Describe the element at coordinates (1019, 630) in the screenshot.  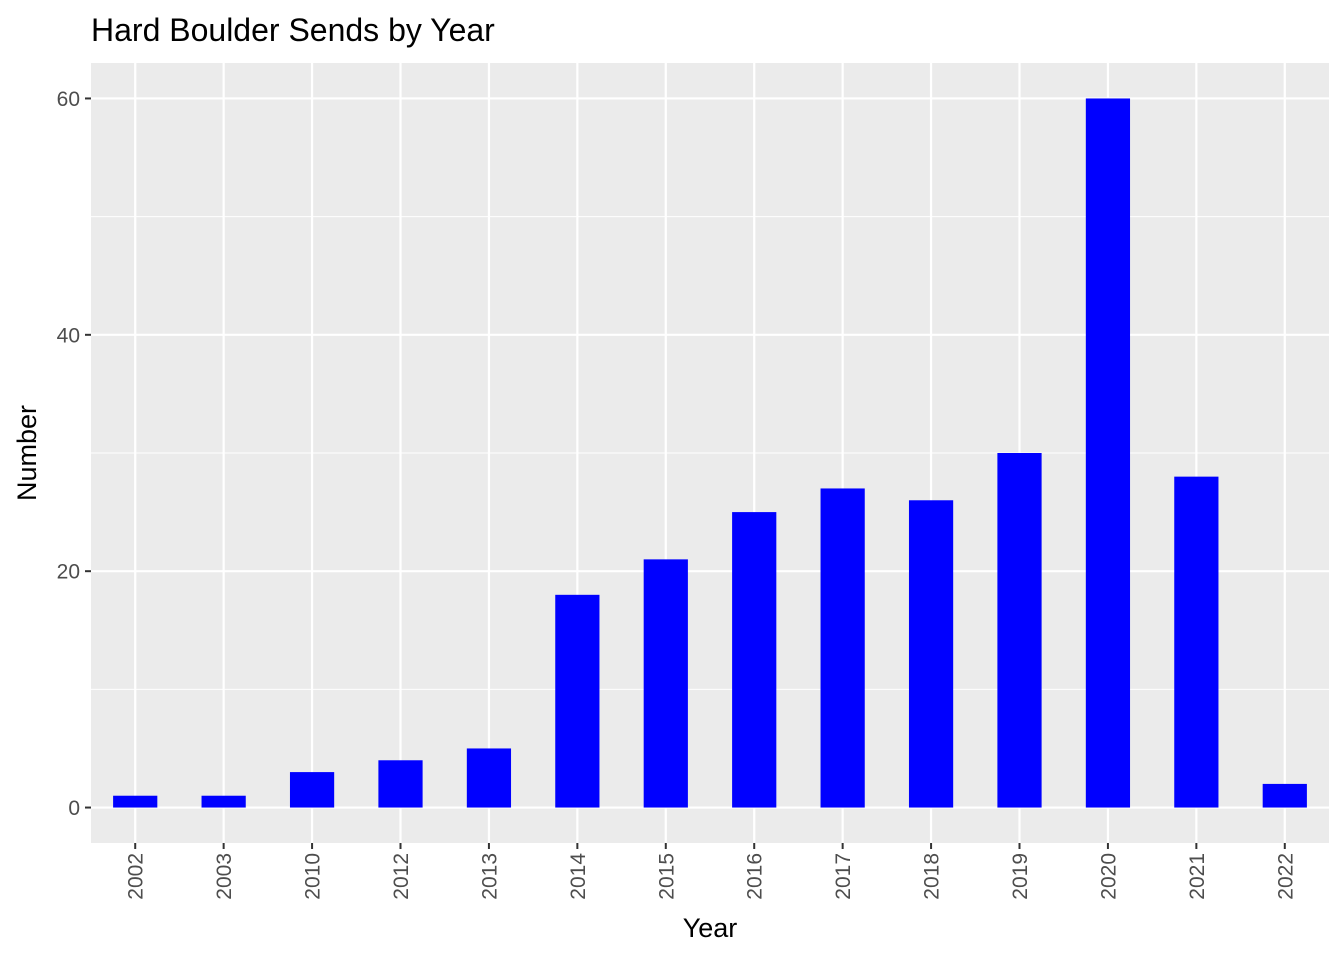
I see `bar-2019` at that location.